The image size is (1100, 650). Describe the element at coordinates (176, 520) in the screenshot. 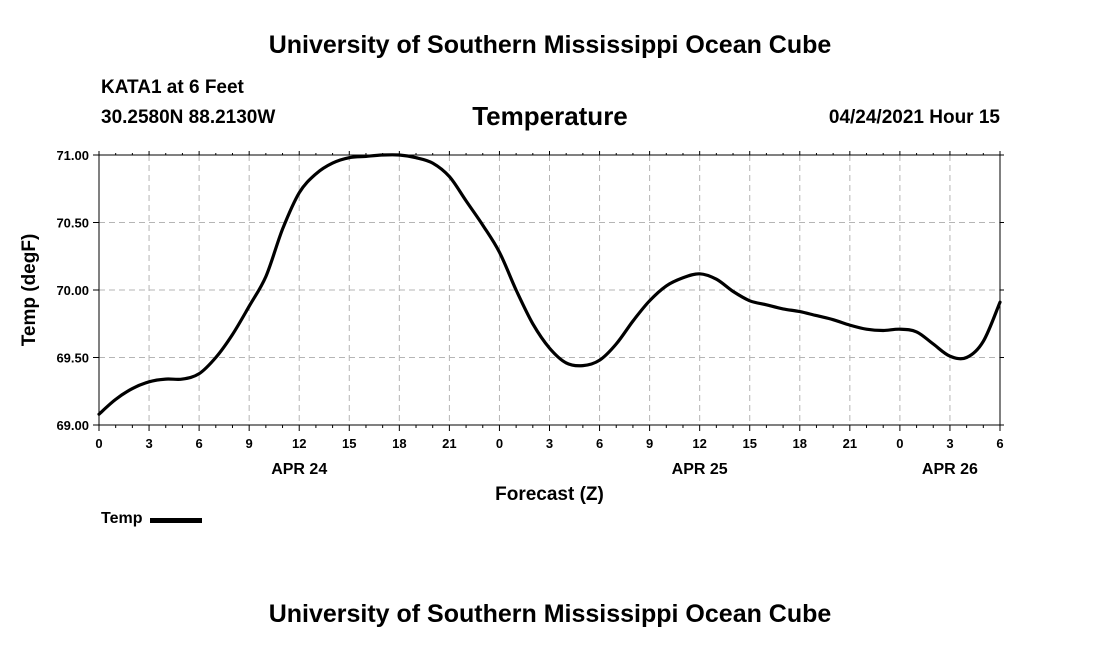

I see `legend-line-swatch` at that location.